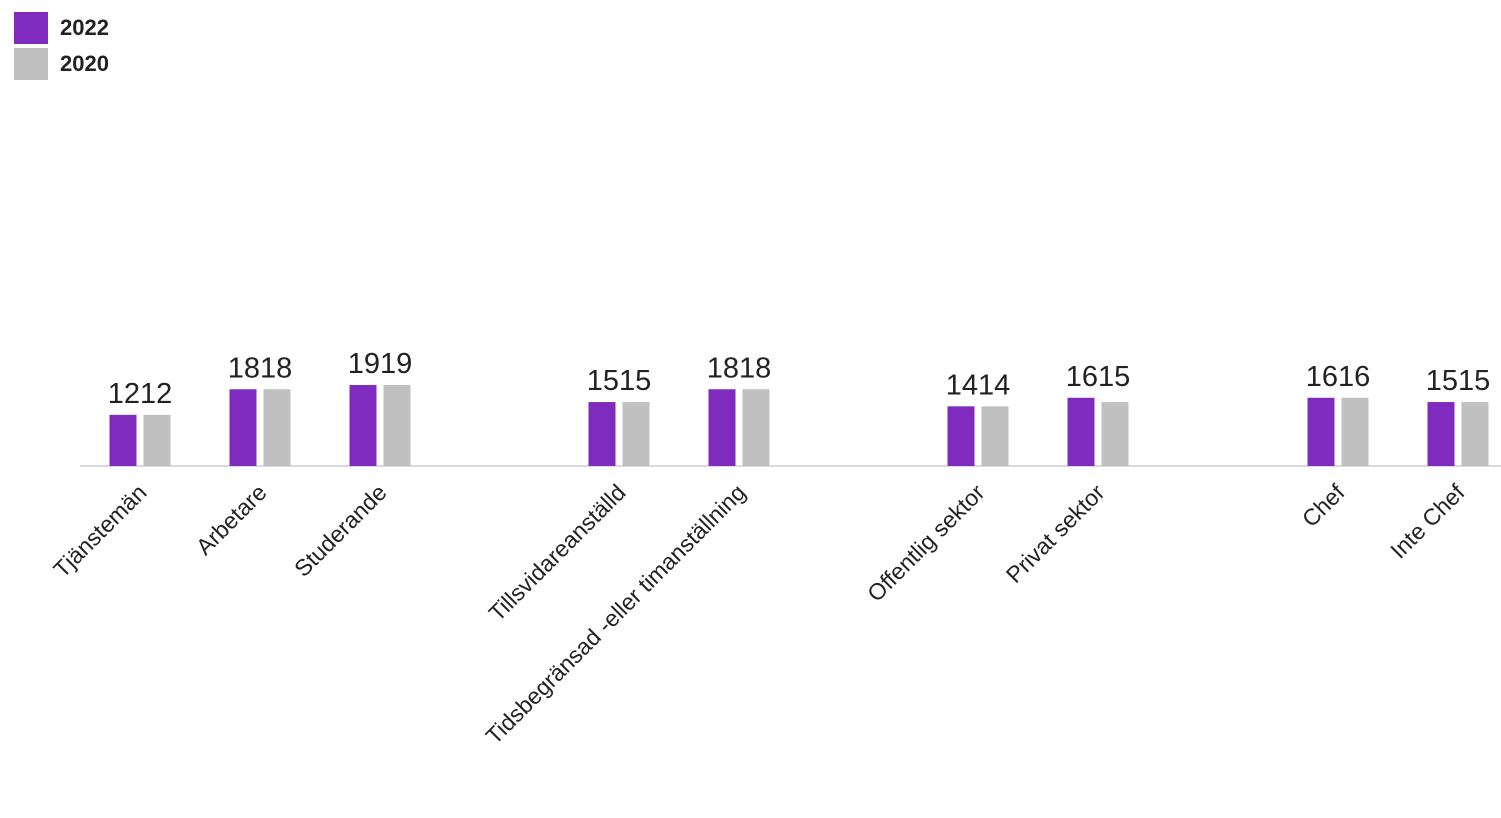  I want to click on data-label-7: 1616, so click(1338, 377).